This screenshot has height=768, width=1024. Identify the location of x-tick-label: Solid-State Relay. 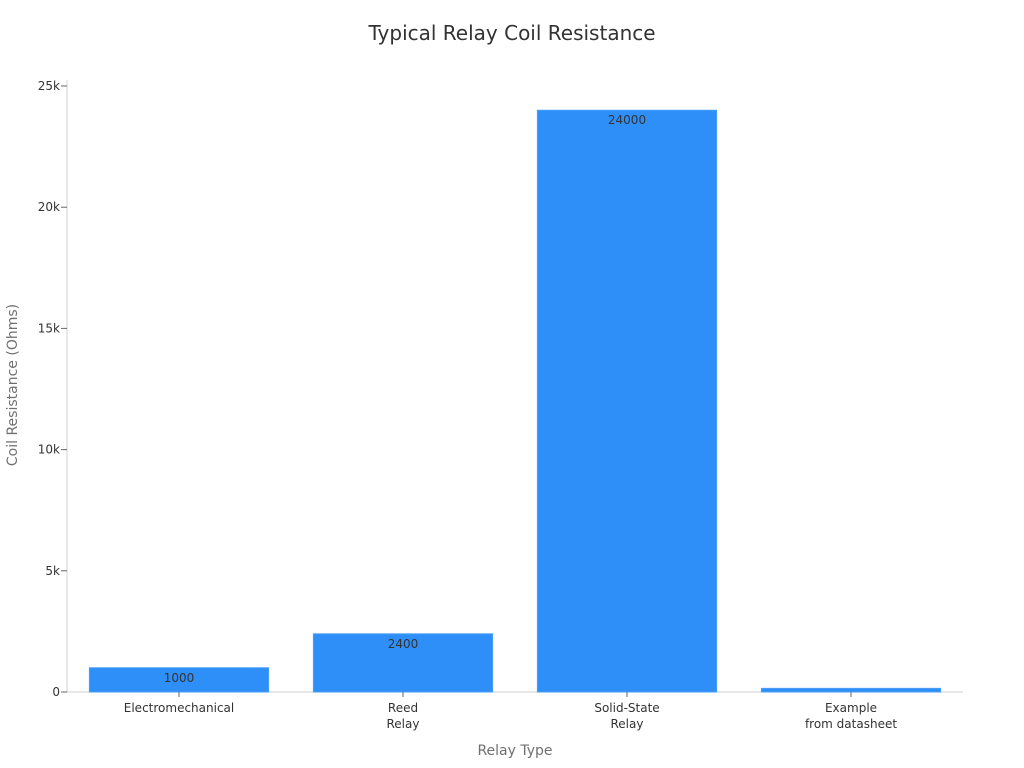
(626, 716).